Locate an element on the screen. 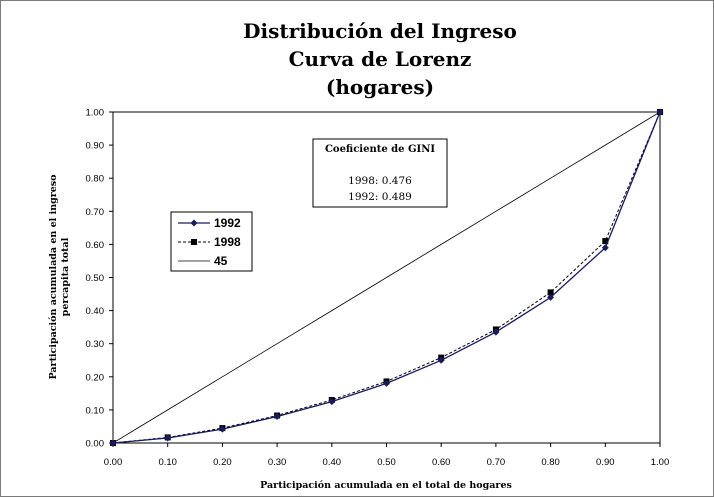 The height and width of the screenshot is (497, 714). x-tick-label: 0.70 is located at coordinates (496, 462).